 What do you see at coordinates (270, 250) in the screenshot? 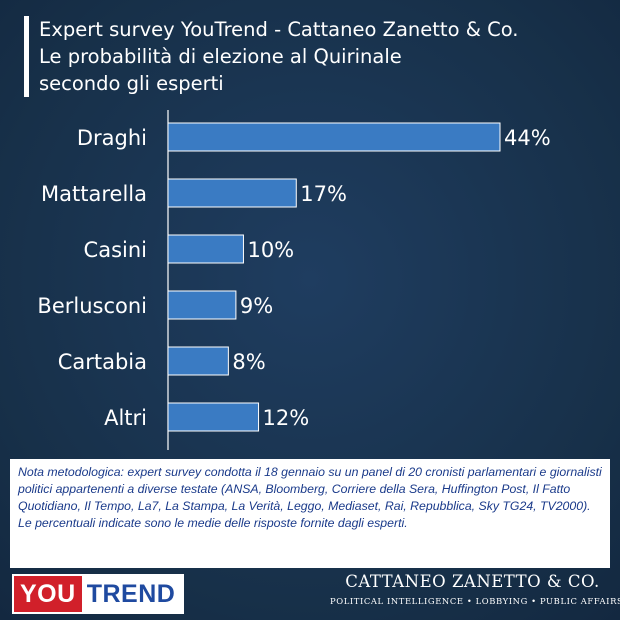
I see `value-label: 10%` at bounding box center [270, 250].